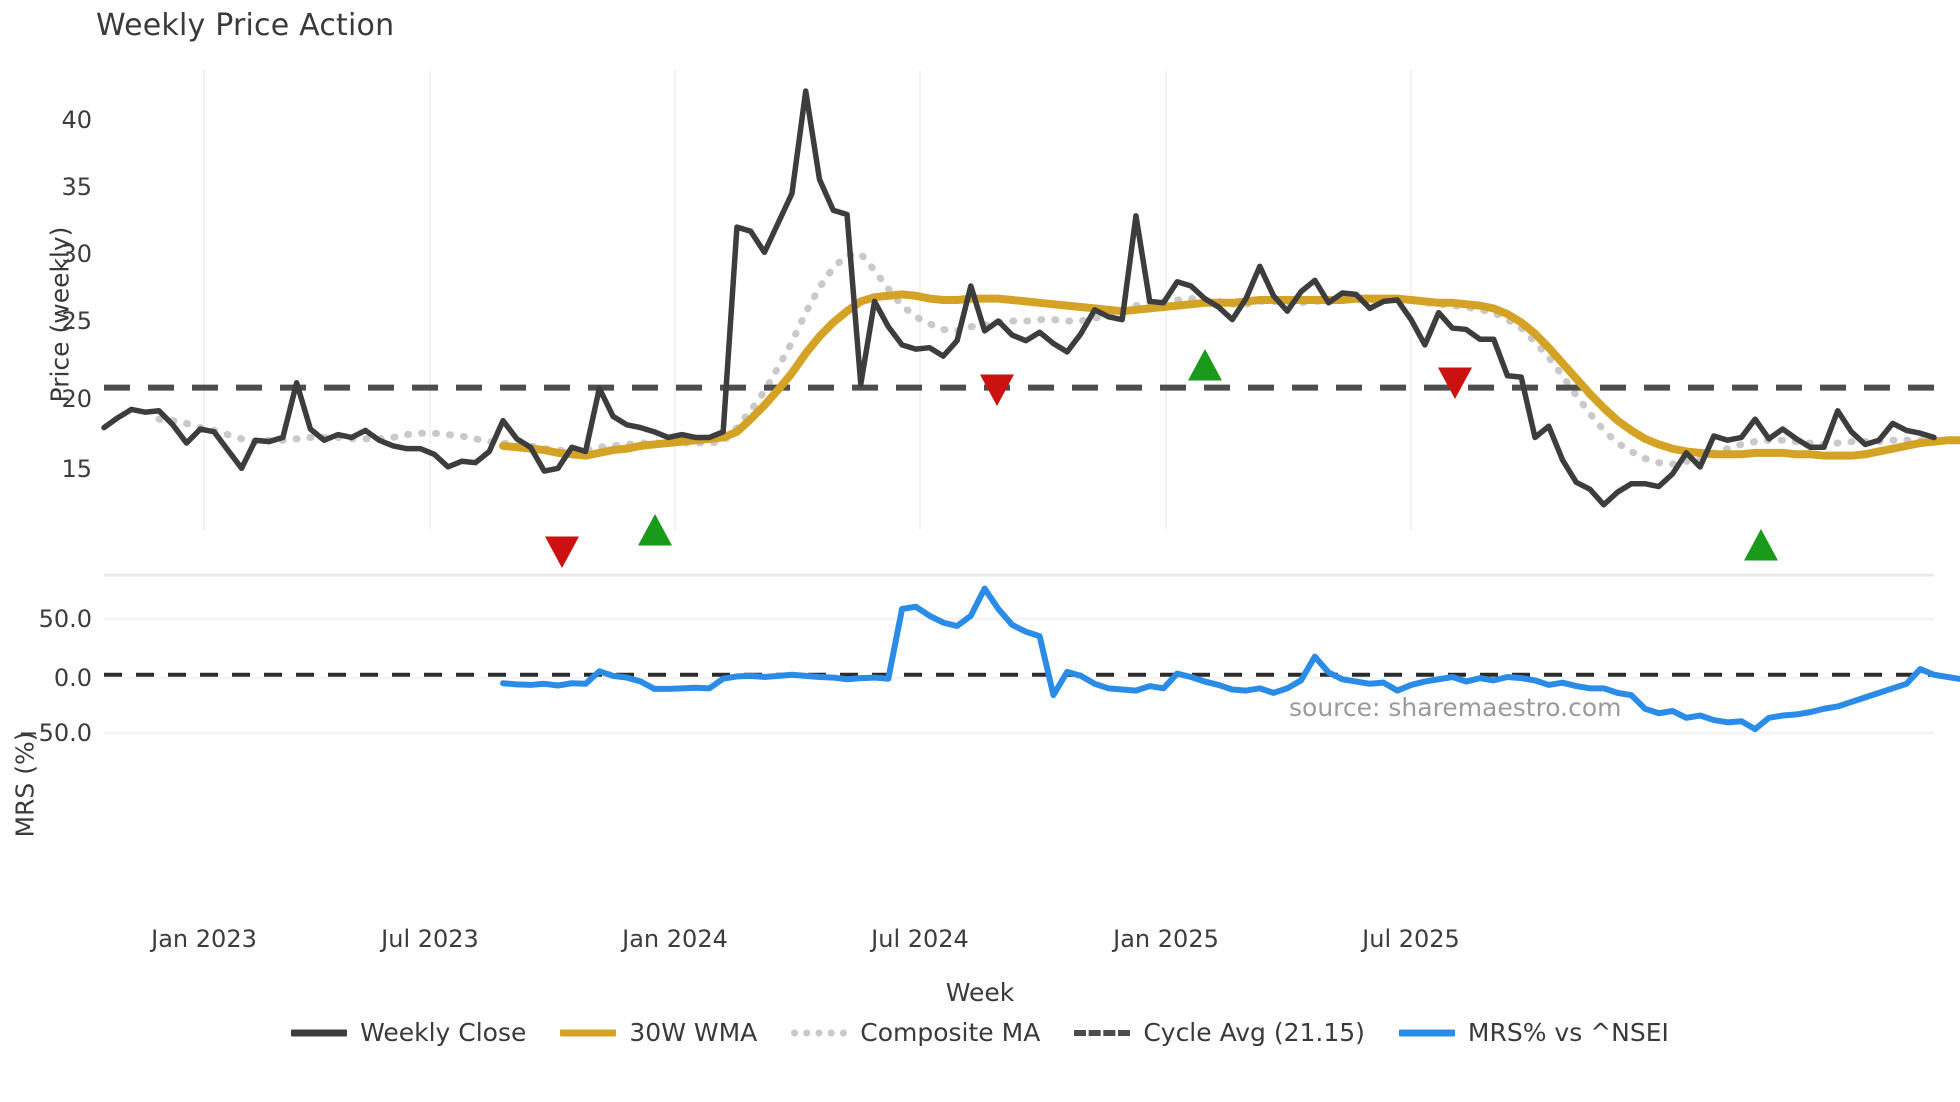  Describe the element at coordinates (693, 1032) in the screenshot. I see `legend-label: 30W WMA` at that location.